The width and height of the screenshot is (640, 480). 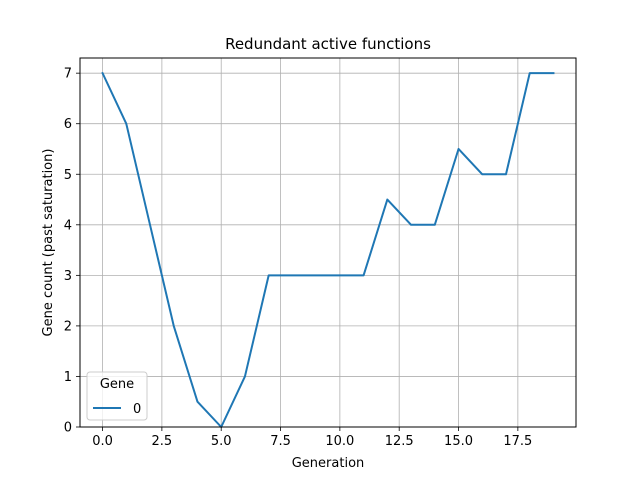 What do you see at coordinates (68, 276) in the screenshot?
I see `y-tick-label: 3` at bounding box center [68, 276].